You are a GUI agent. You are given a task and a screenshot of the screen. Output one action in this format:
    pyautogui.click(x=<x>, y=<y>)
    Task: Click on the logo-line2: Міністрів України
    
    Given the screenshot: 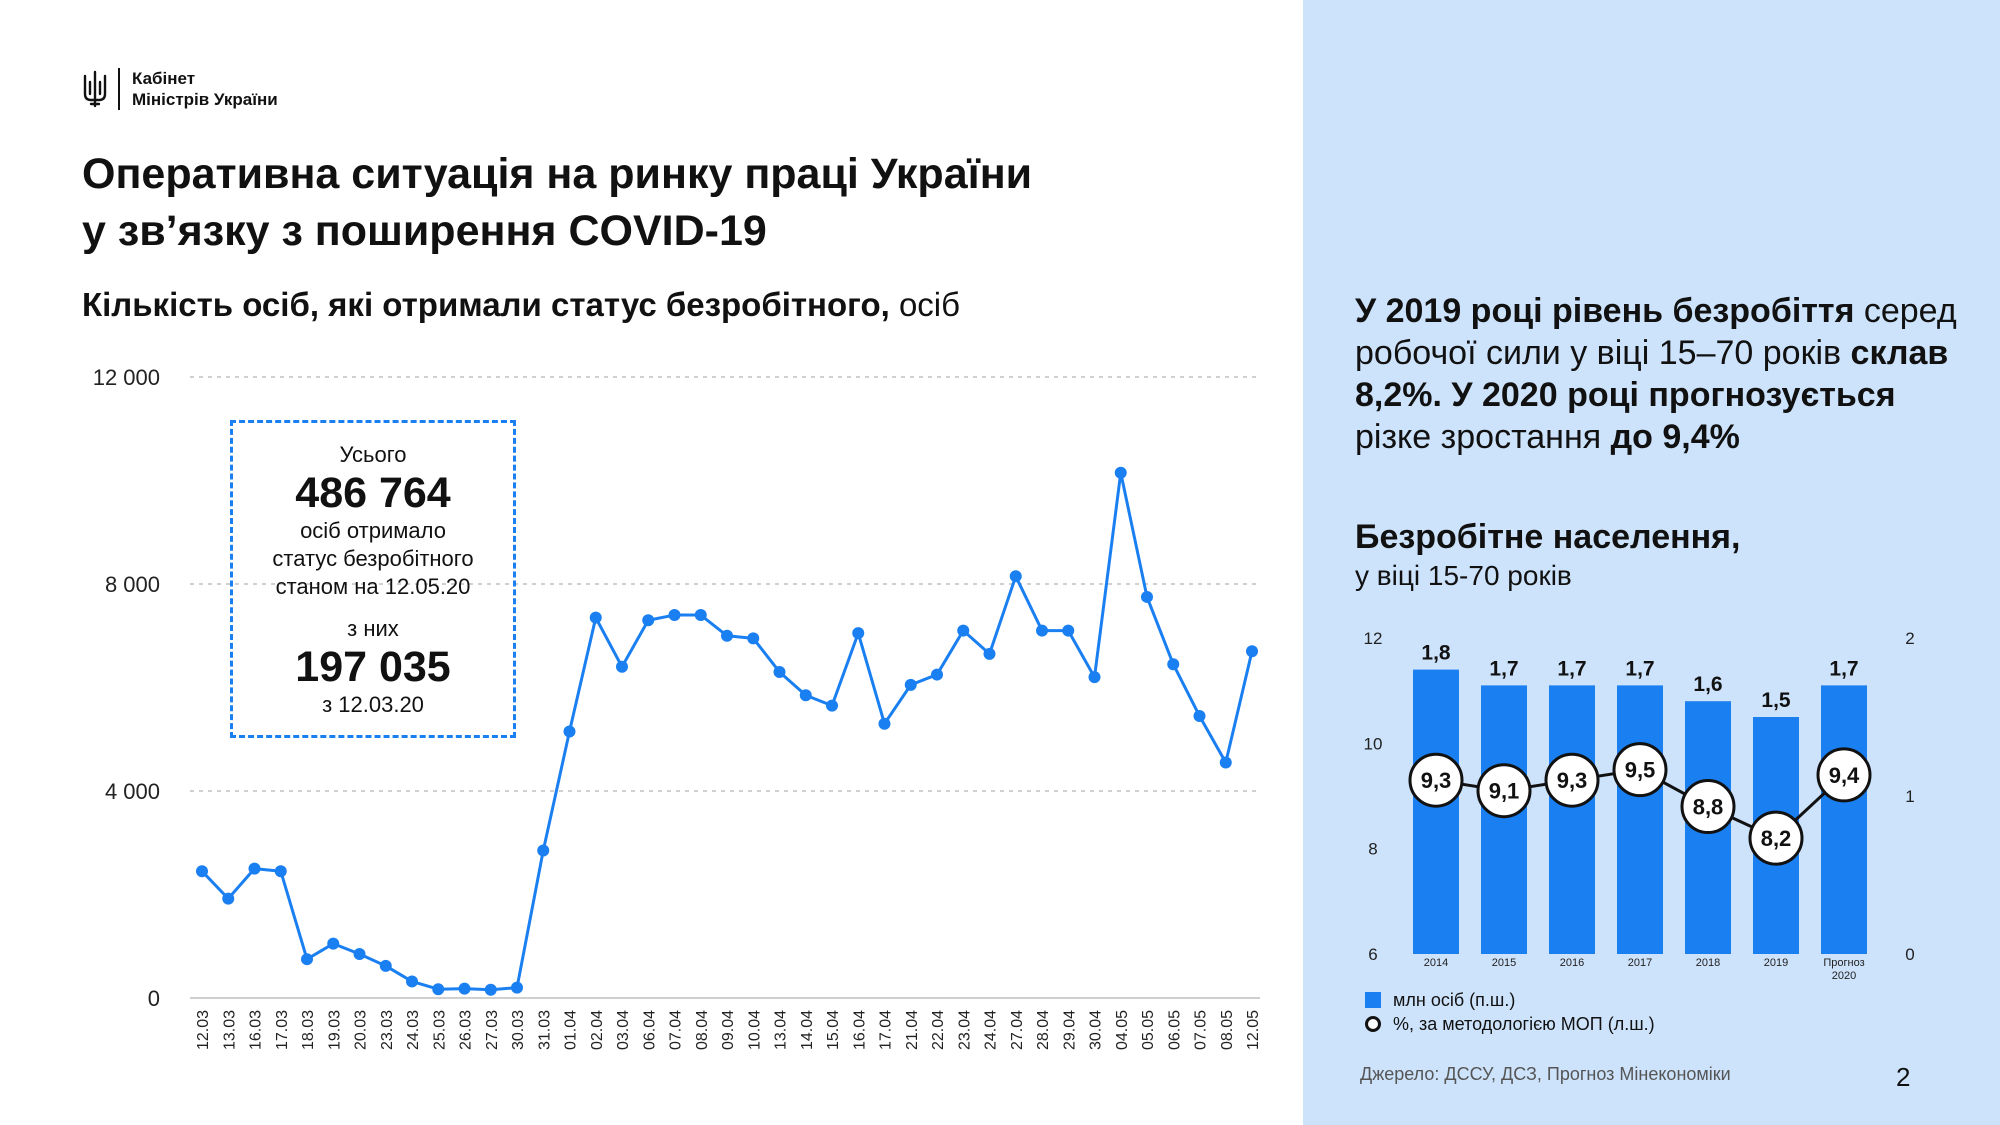 What is the action you would take?
    pyautogui.click(x=205, y=99)
    